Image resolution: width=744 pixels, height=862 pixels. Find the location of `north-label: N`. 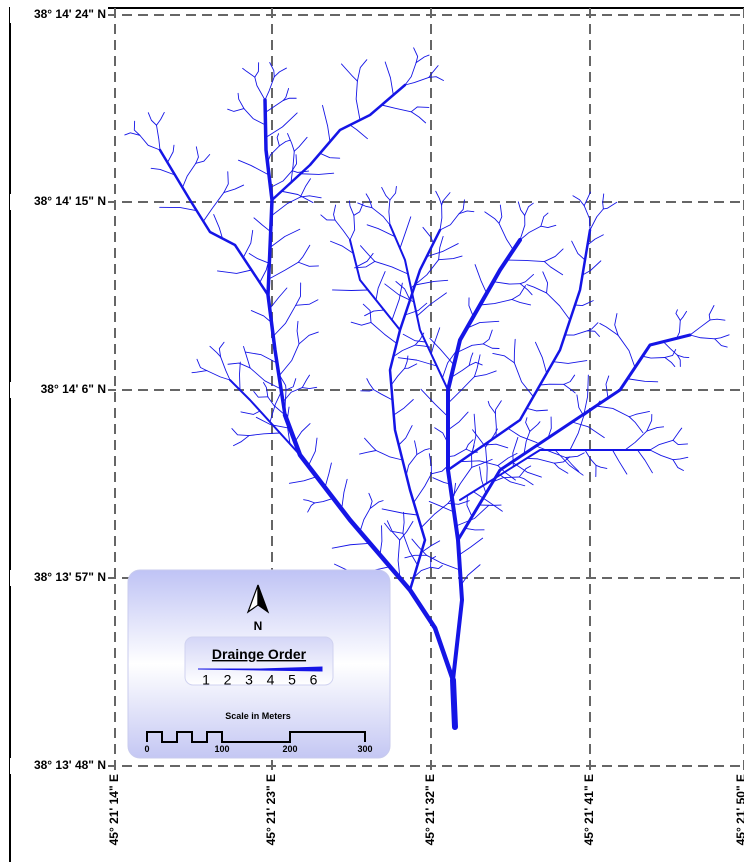

north-label: N is located at coordinates (258, 626).